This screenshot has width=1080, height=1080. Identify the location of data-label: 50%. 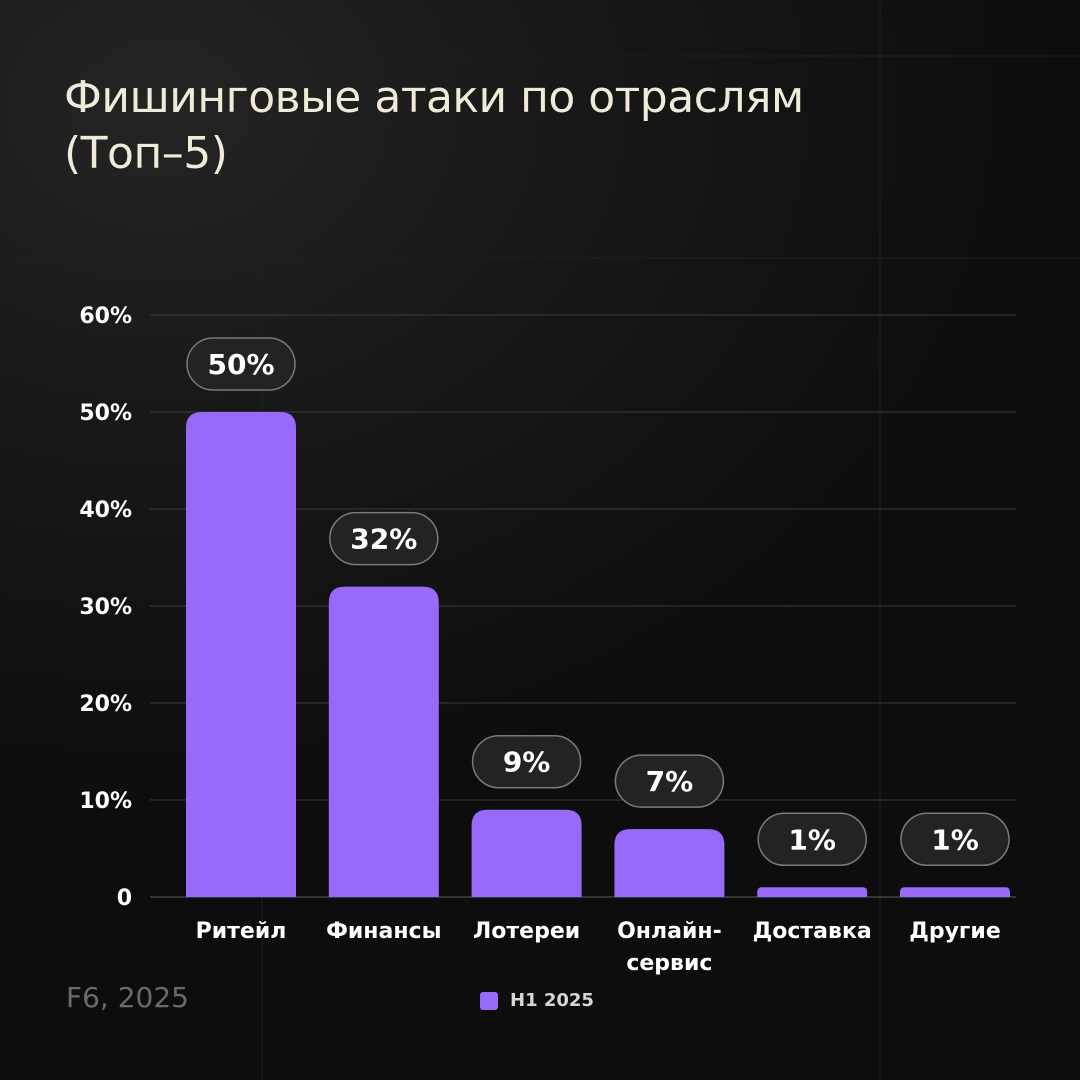
(241, 364).